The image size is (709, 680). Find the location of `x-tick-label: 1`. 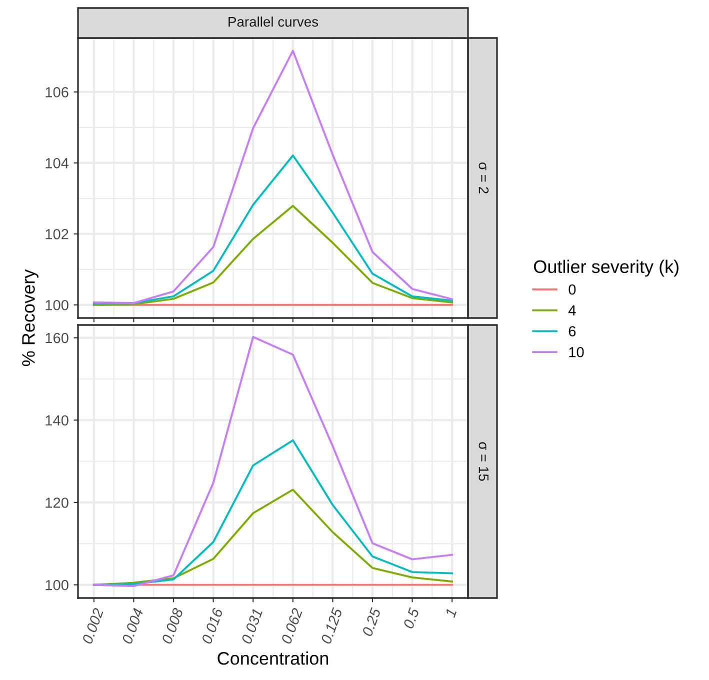

x-tick-label: 1 is located at coordinates (450, 613).